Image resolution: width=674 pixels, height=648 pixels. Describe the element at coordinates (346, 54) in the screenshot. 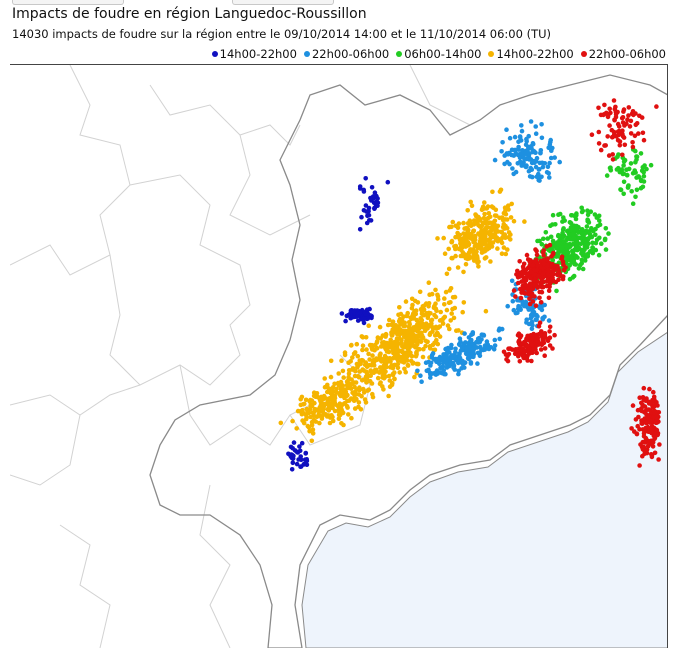

I see `legend-item-2: 22h00-06h00` at that location.